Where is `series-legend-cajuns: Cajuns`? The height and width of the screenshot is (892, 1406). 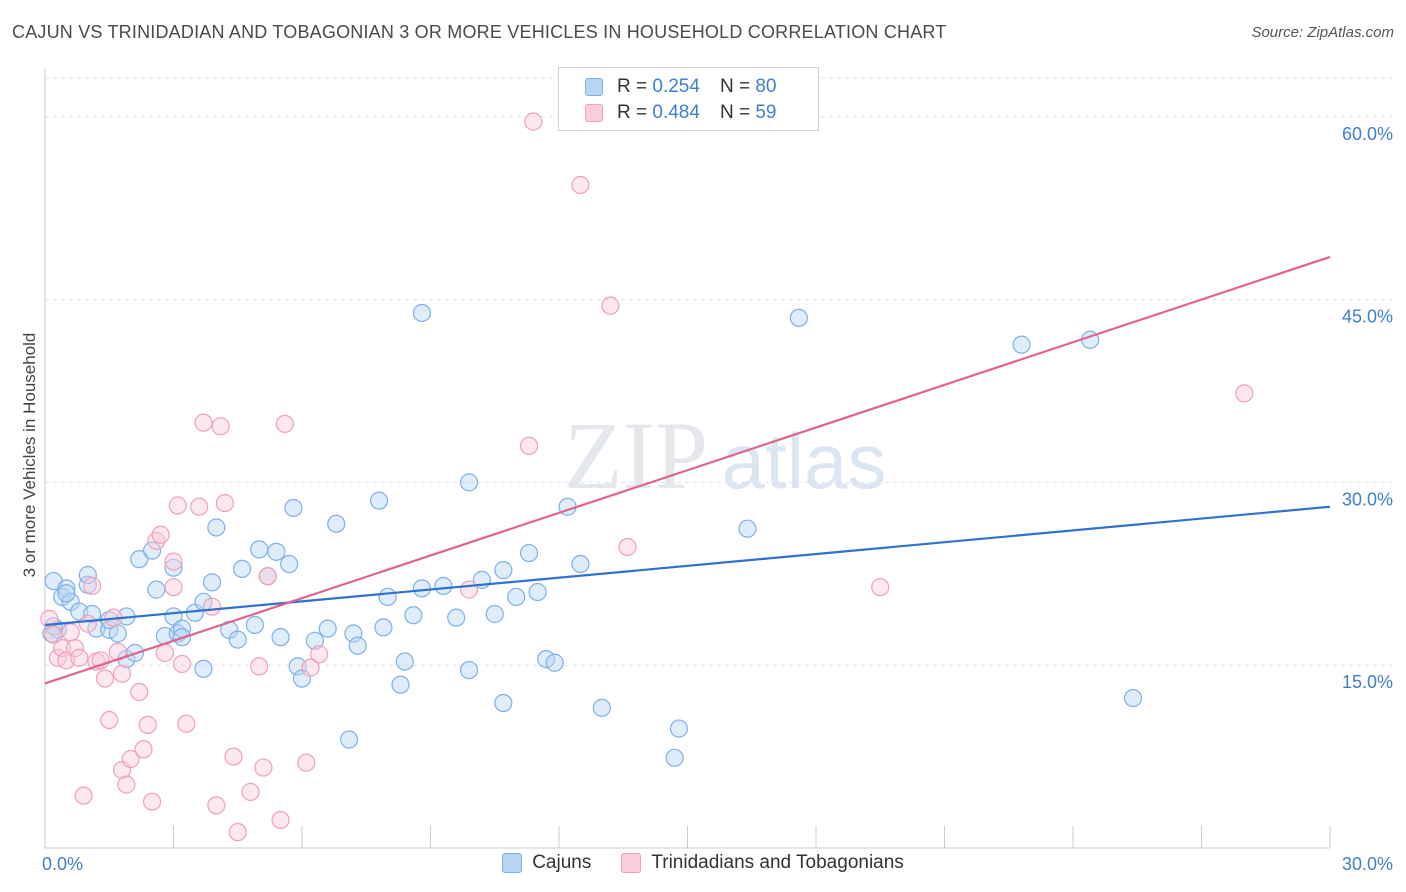
series-legend-cajuns: Cajuns is located at coordinates (546, 863).